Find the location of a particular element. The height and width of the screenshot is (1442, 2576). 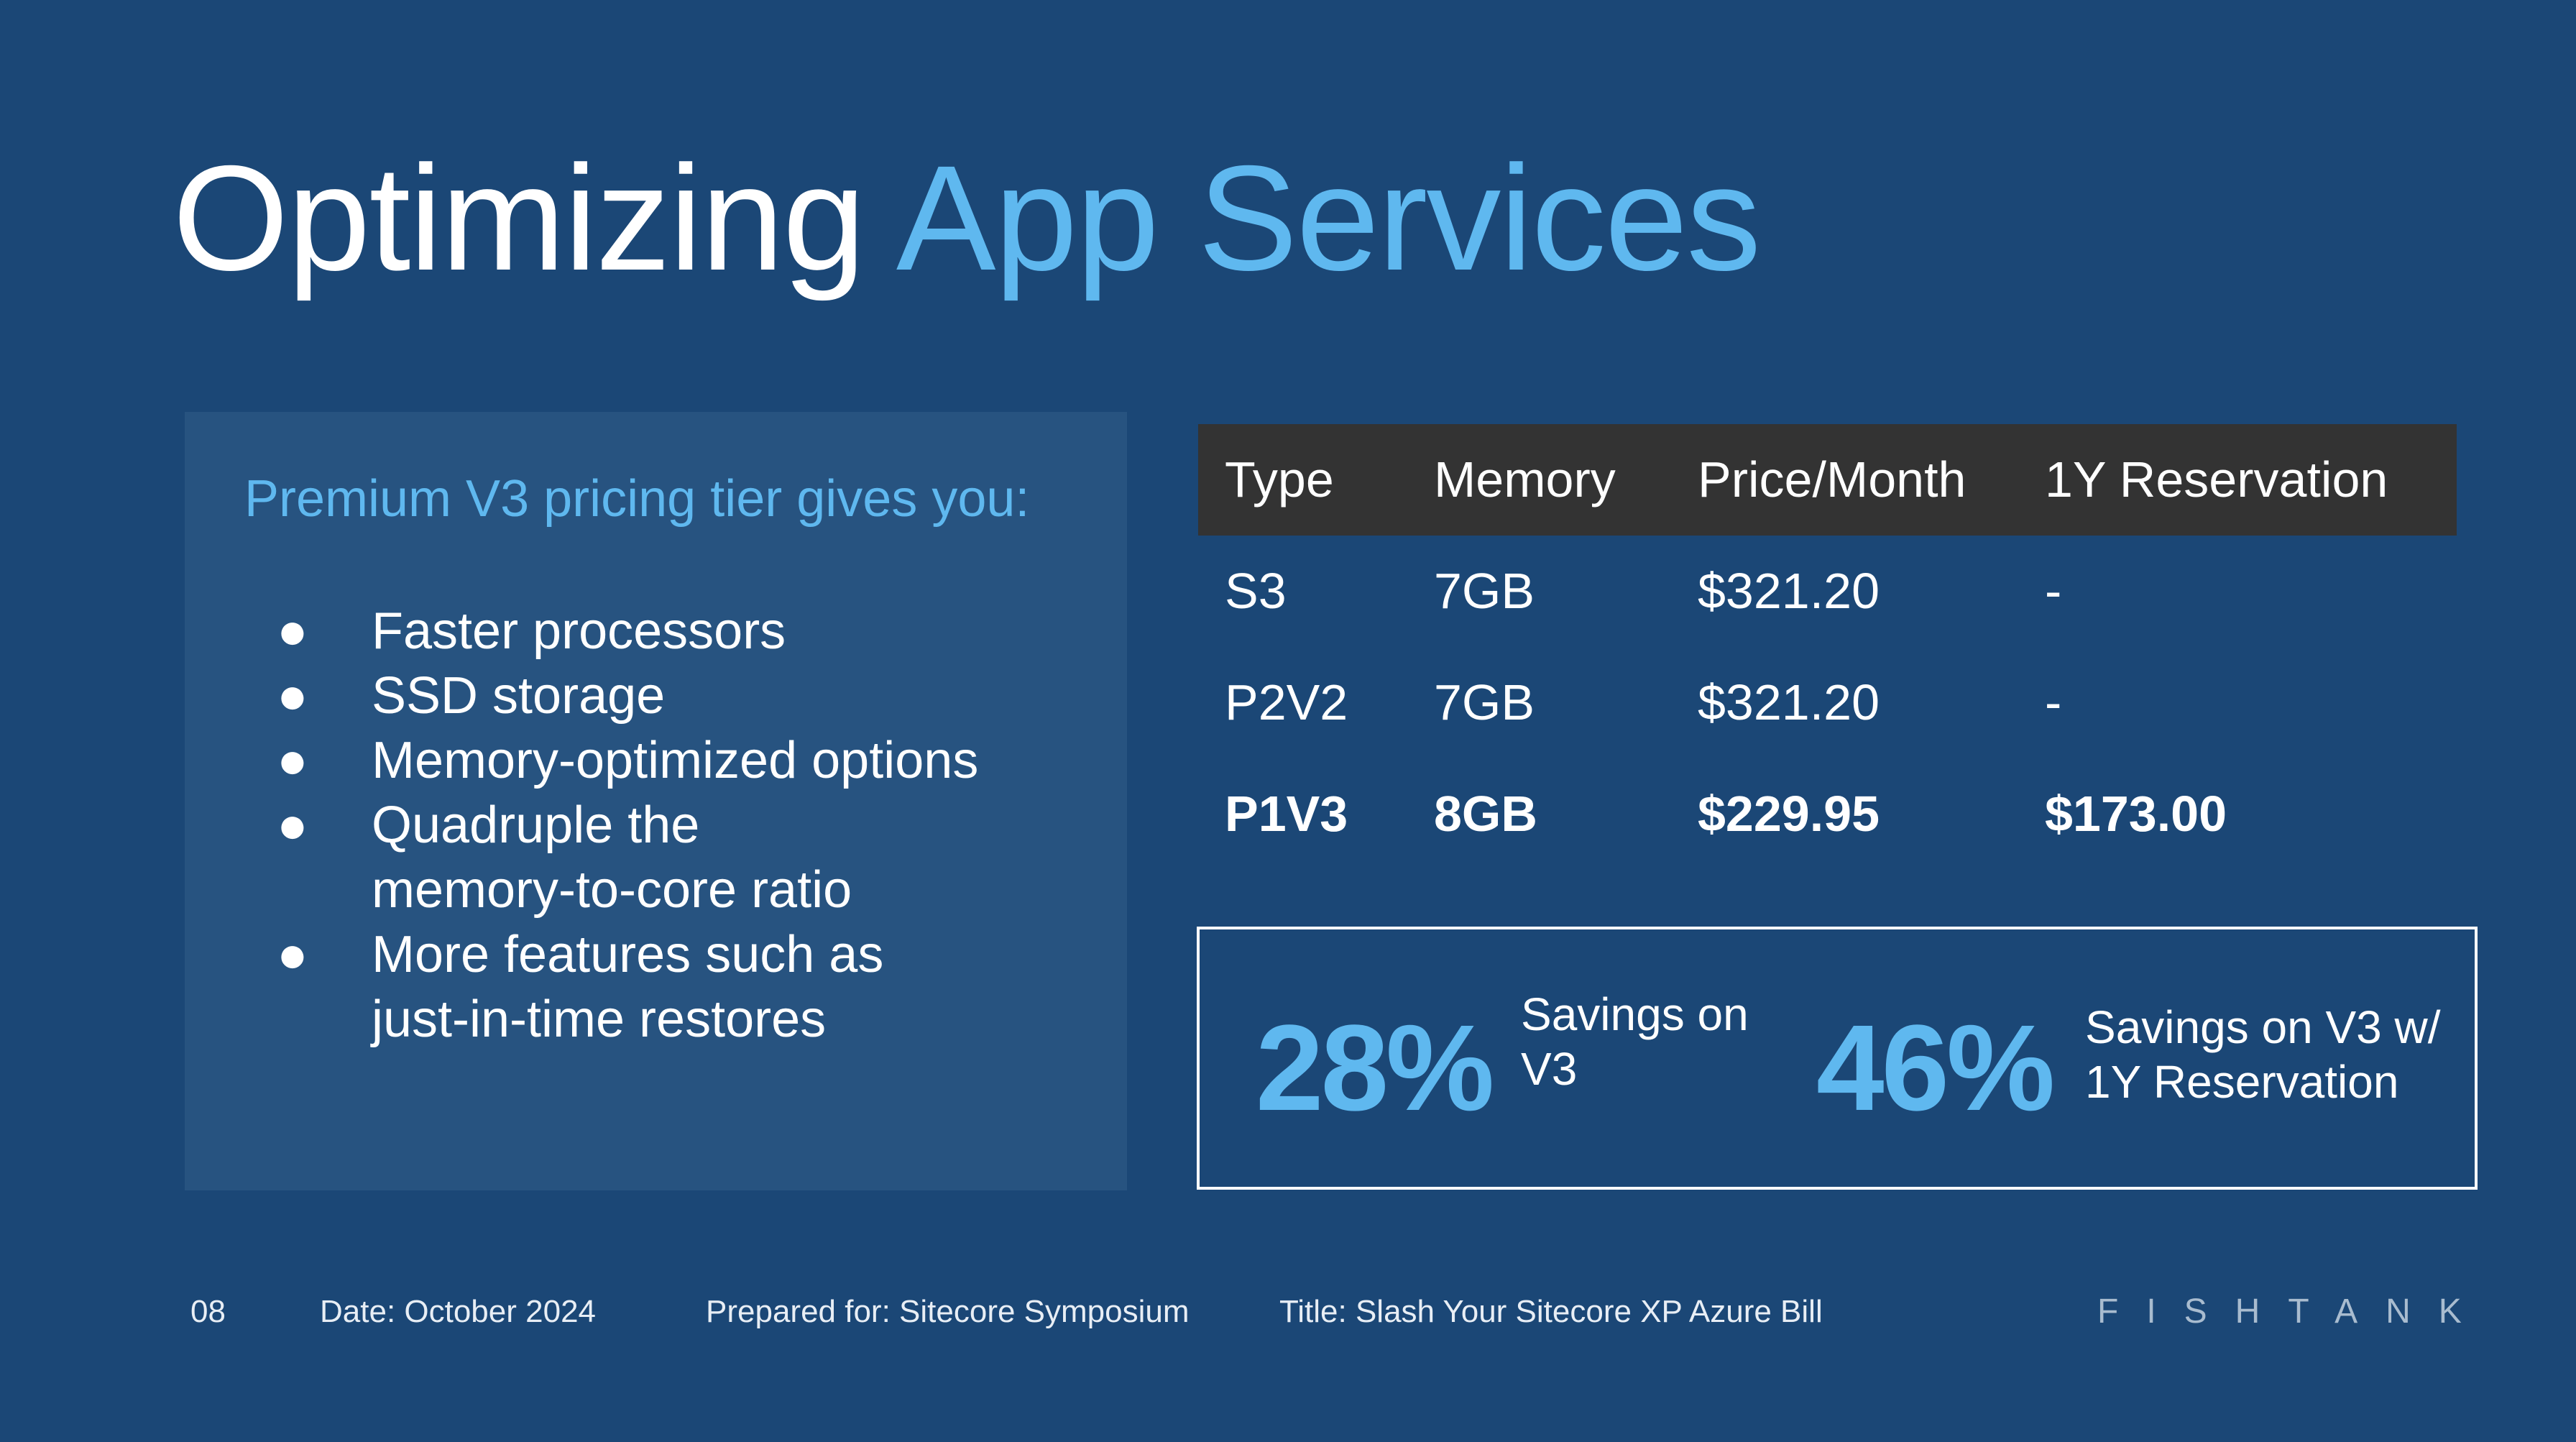

cell-type: S3 is located at coordinates (1256, 591).